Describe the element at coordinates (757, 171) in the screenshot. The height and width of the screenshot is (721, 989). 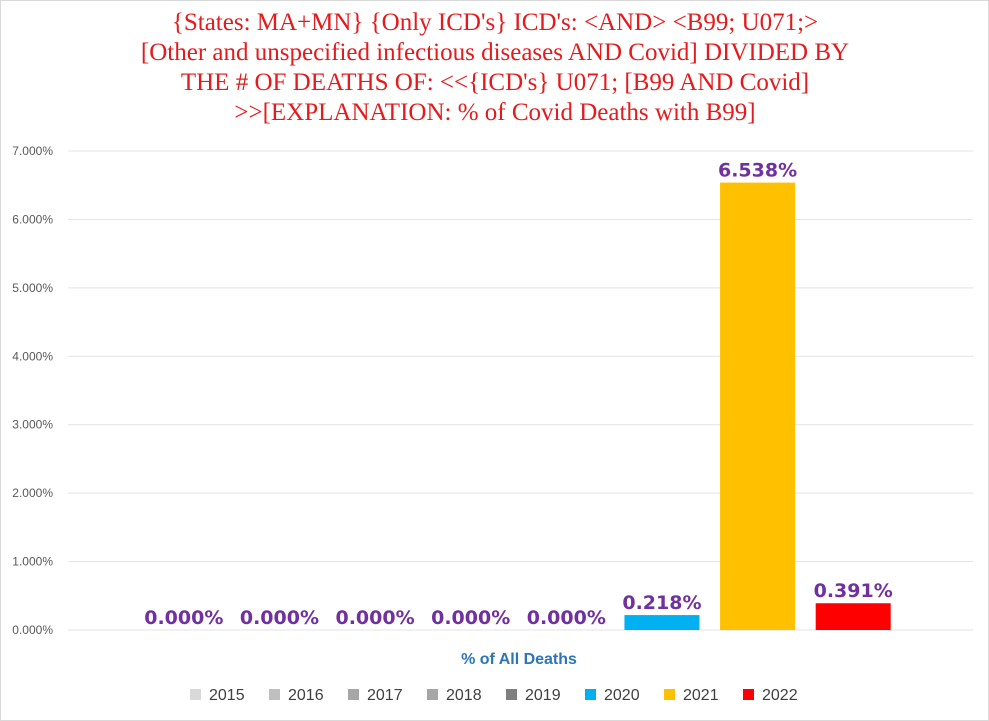
I see `data-label-2021: 6.538%` at that location.